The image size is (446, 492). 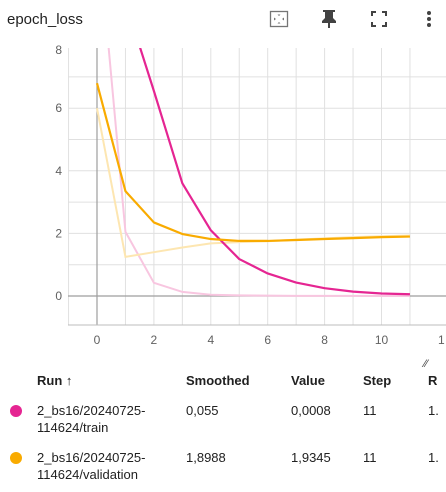 I want to click on header-step: Step, so click(x=377, y=380).